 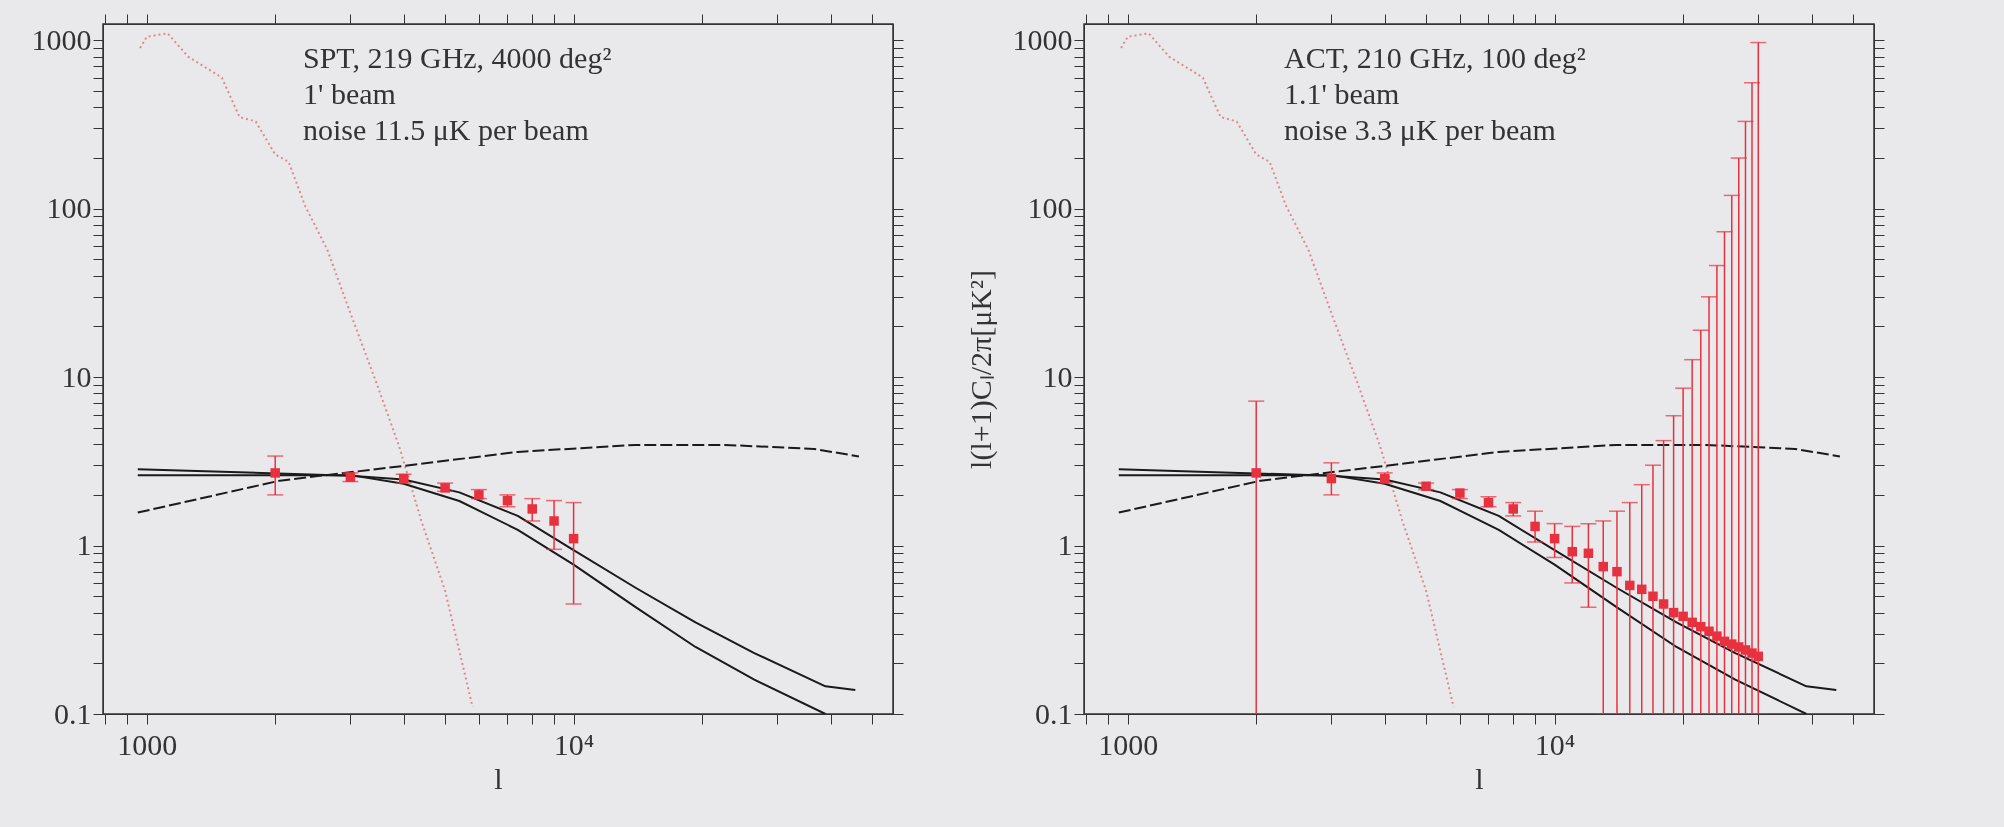 I want to click on annotation: SPT, 219 GHz, 4000 deg², so click(x=457, y=57).